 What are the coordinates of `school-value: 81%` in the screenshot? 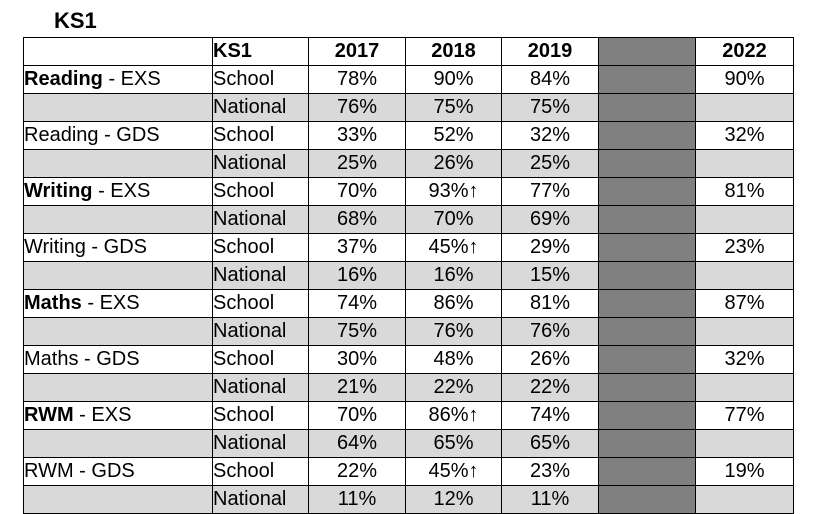 It's located at (744, 191).